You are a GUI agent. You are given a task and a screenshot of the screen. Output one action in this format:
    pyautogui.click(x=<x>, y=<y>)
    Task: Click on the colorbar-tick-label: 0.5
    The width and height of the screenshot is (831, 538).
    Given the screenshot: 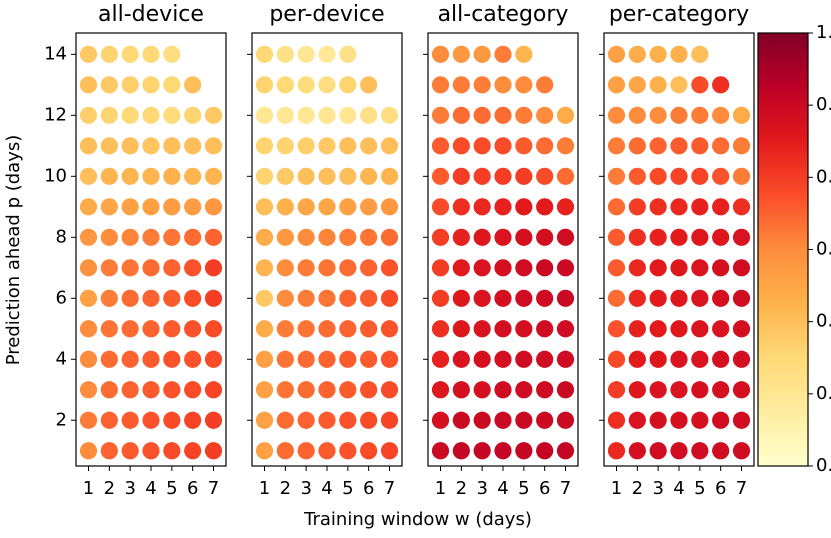 What is the action you would take?
    pyautogui.click(x=823, y=393)
    